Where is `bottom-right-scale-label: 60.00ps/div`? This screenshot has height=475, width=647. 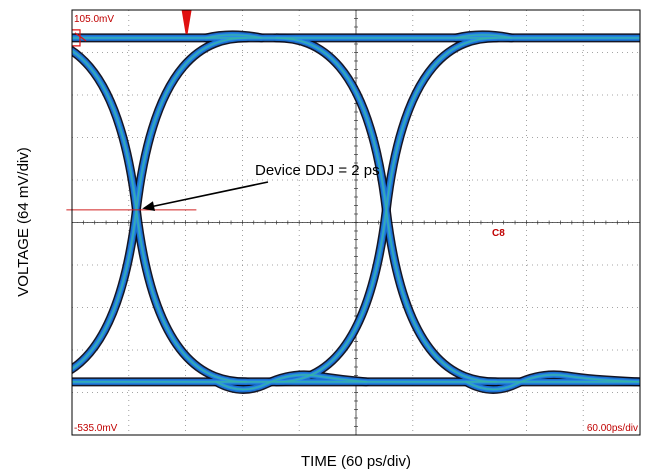
bottom-right-scale-label: 60.00ps/div is located at coordinates (612, 428).